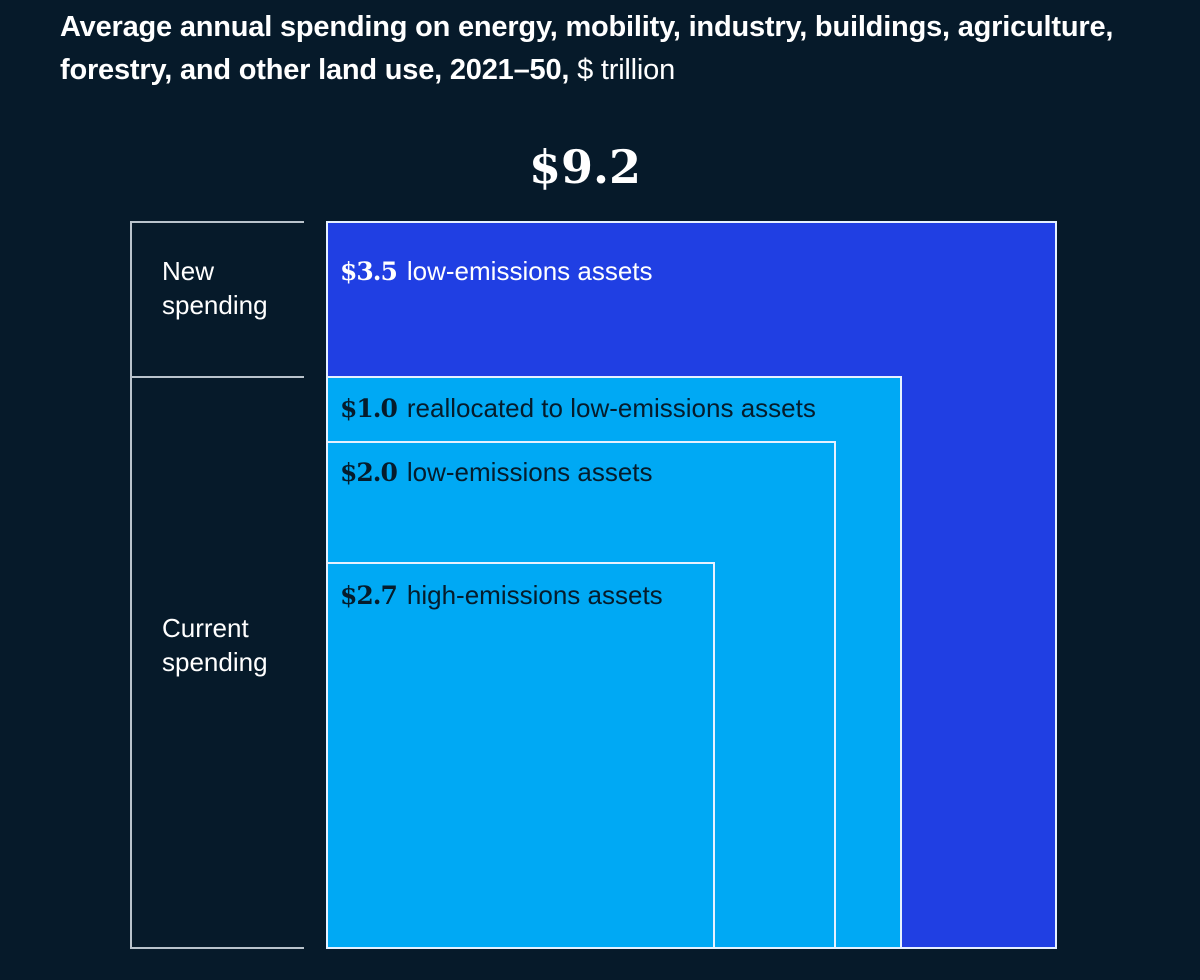 This screenshot has height=980, width=1200. What do you see at coordinates (217, 222) in the screenshot?
I see `group-top-line` at bounding box center [217, 222].